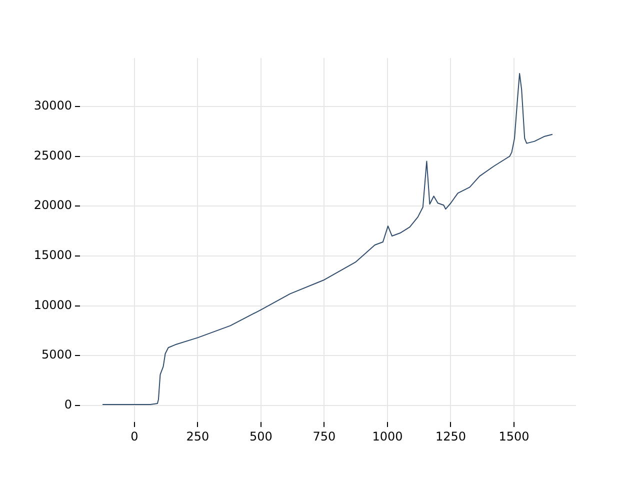 The height and width of the screenshot is (480, 640). Describe the element at coordinates (324, 436) in the screenshot. I see `x-tick-label: 750` at that location.